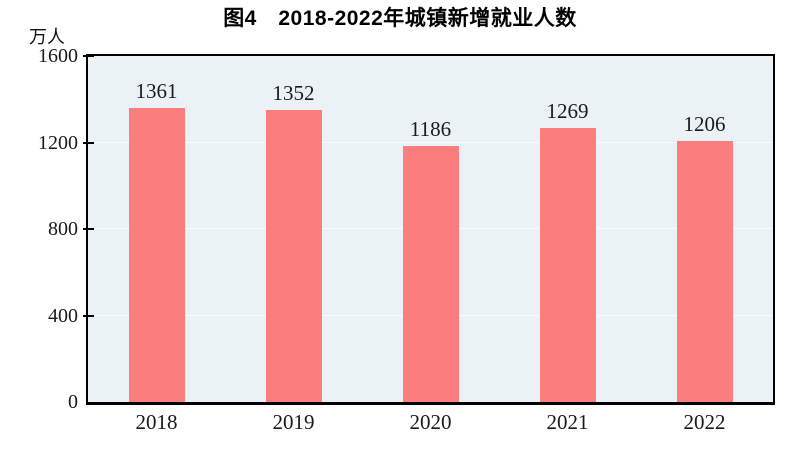 The width and height of the screenshot is (800, 449). Describe the element at coordinates (63, 229) in the screenshot. I see `y-tick-label-800: 800` at that location.